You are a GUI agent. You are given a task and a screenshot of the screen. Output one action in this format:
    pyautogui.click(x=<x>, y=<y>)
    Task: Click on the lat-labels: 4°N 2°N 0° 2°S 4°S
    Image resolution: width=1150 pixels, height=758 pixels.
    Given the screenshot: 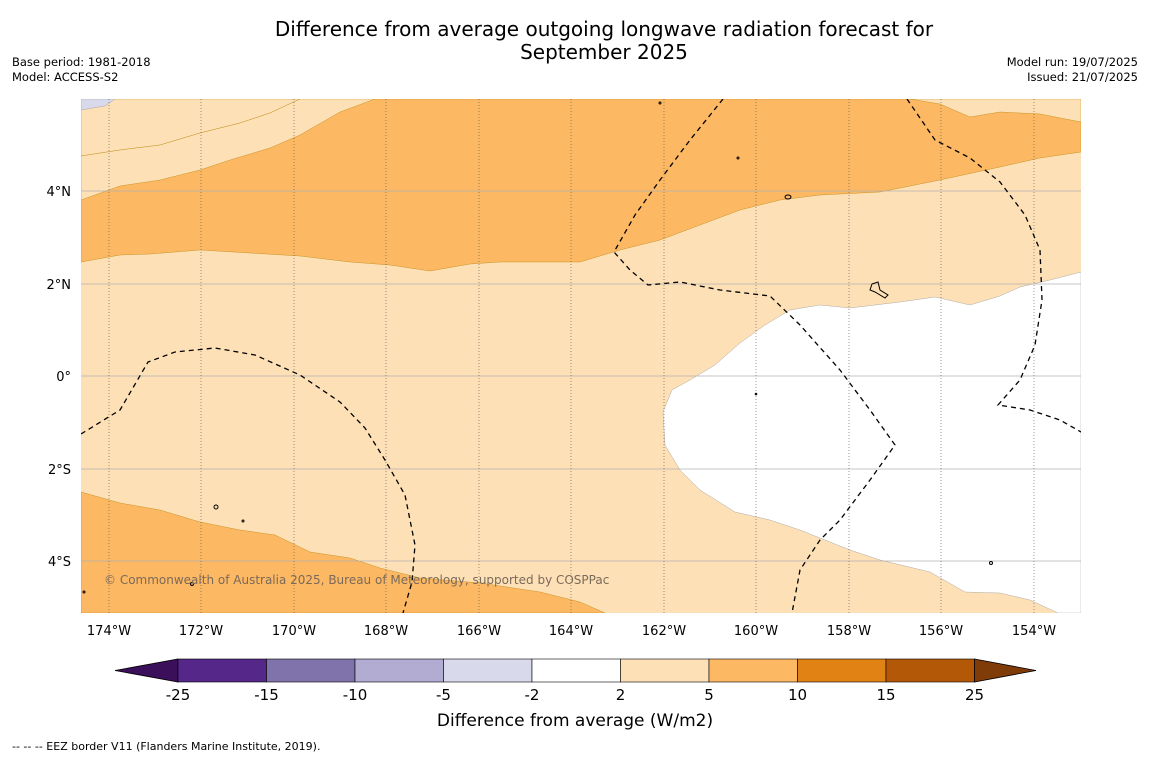 What is the action you would take?
    pyautogui.click(x=59, y=377)
    